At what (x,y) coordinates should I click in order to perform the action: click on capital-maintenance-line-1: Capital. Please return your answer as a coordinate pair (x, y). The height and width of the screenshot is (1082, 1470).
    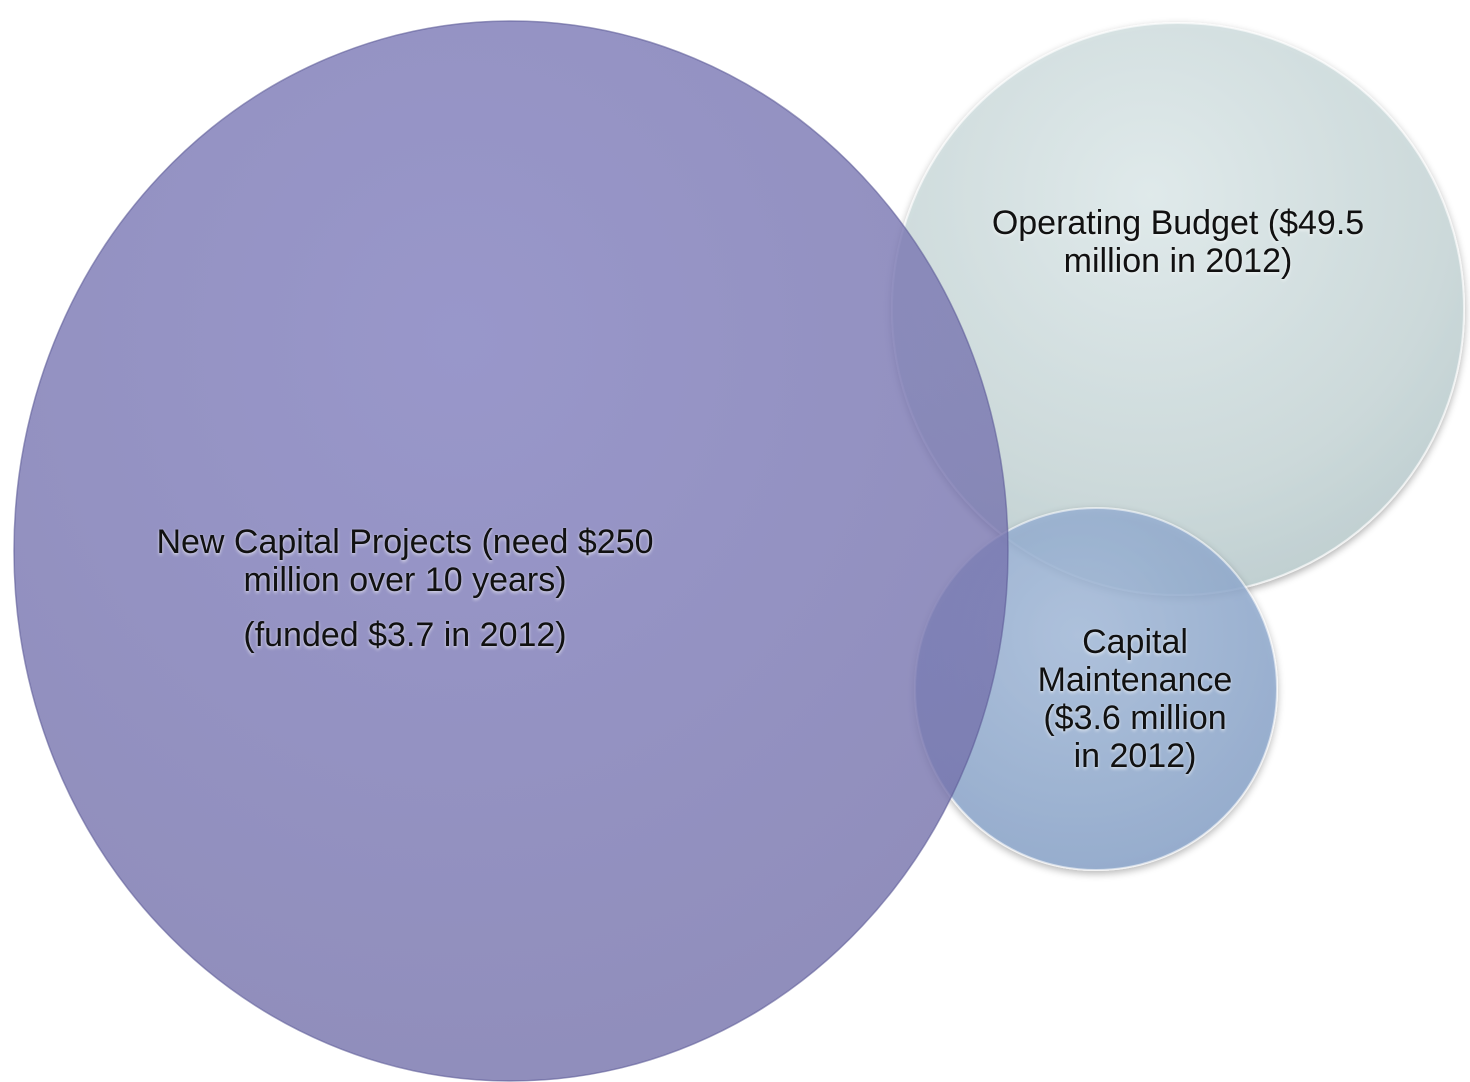
    Looking at the image, I should click on (1135, 642).